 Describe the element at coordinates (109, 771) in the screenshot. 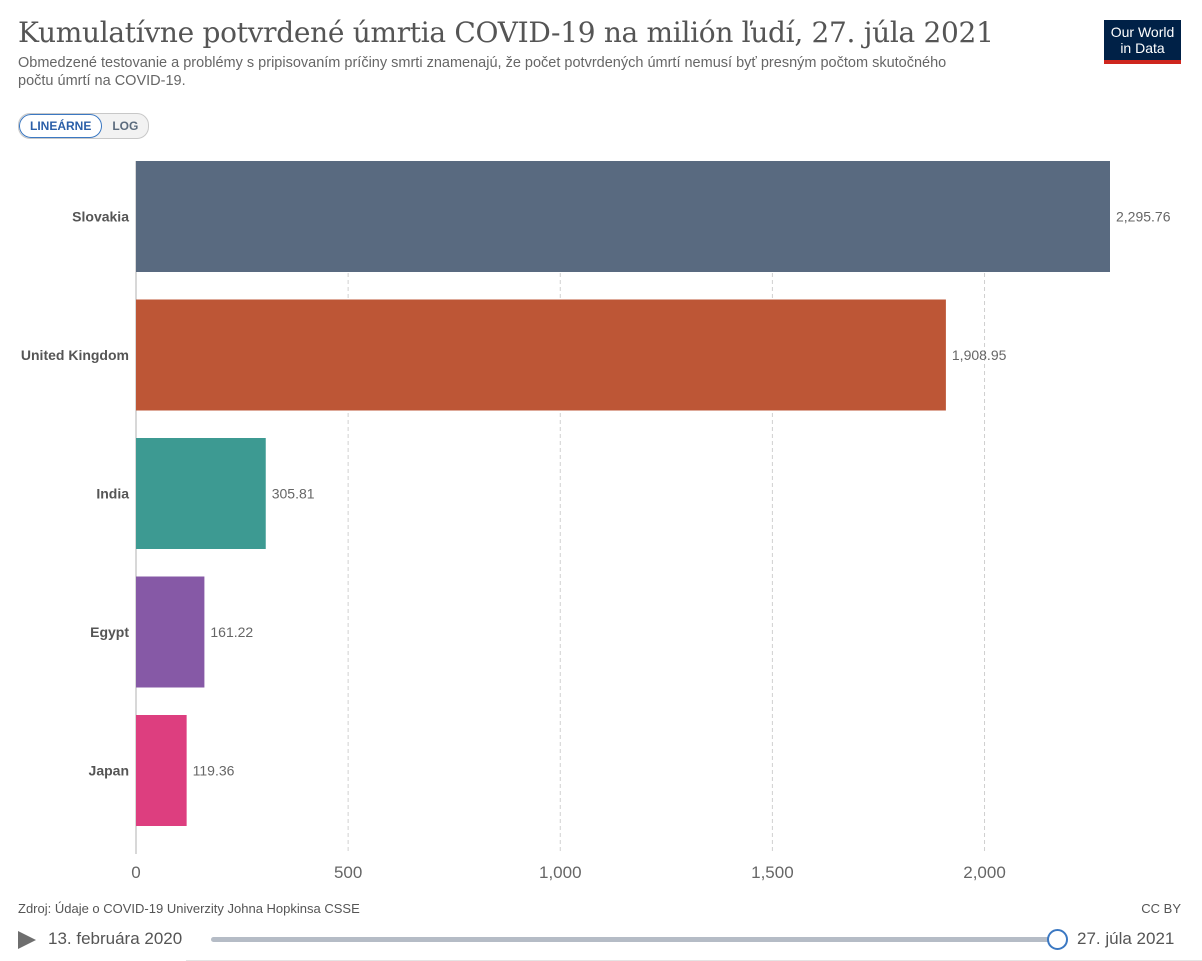

I see `category-label: Japan` at that location.